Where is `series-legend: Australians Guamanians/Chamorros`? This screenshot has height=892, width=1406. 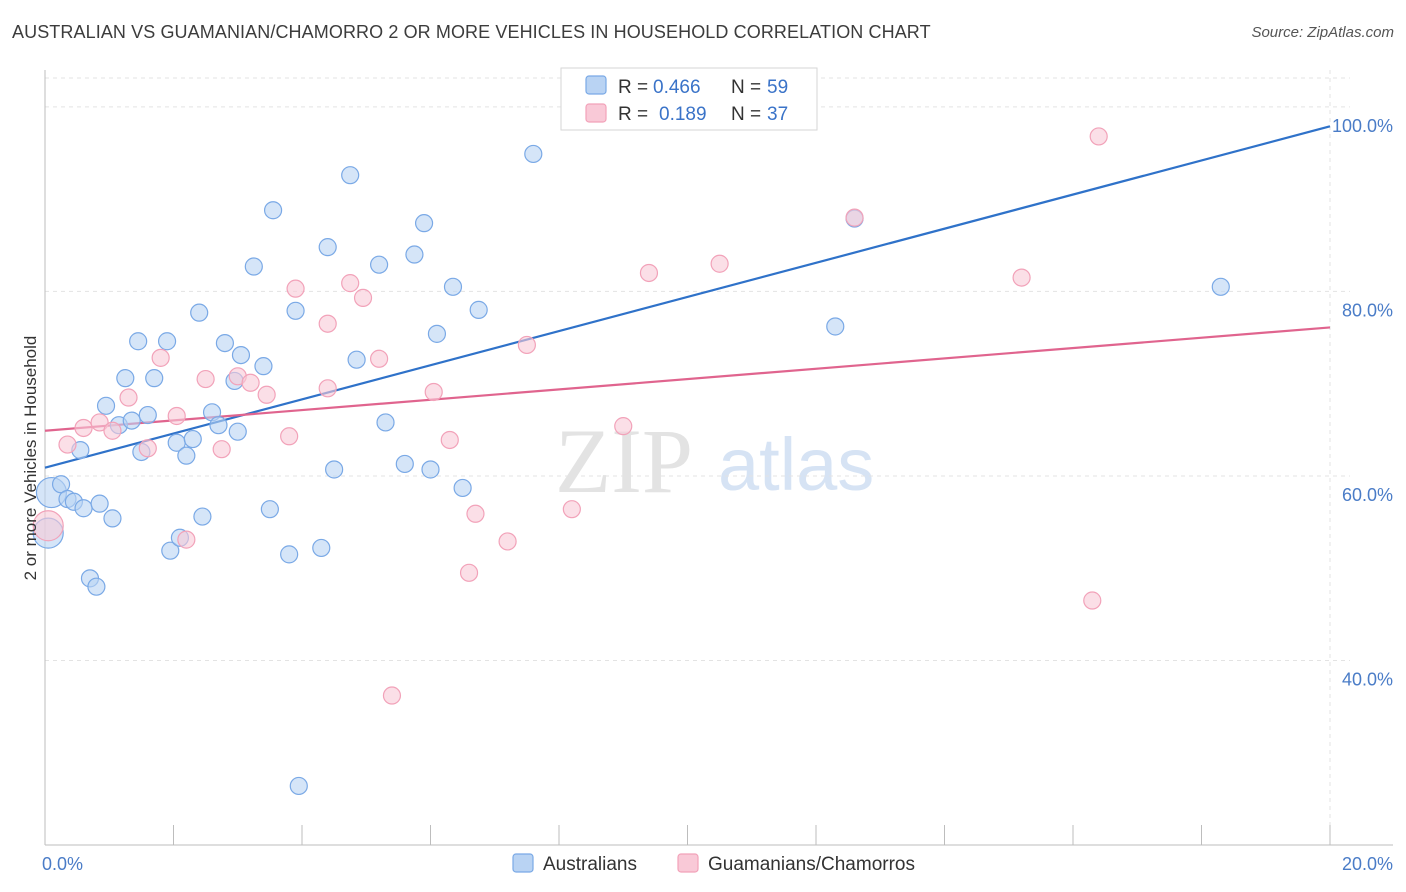 series-legend: Australians Guamanians/Chamorros is located at coordinates (713, 864).